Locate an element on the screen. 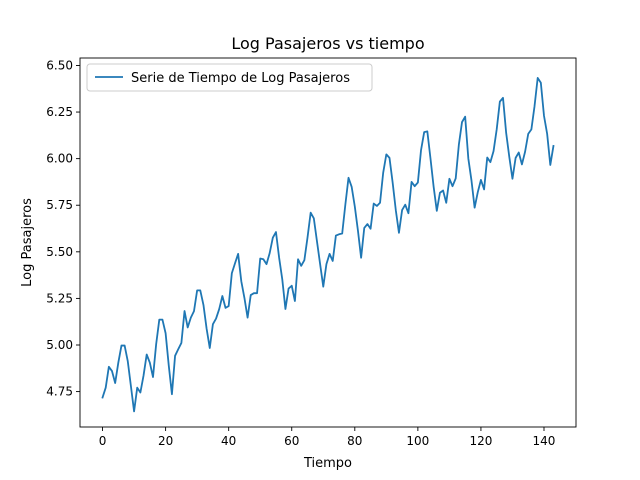  x-axis-label: Tiempo is located at coordinates (327, 463).